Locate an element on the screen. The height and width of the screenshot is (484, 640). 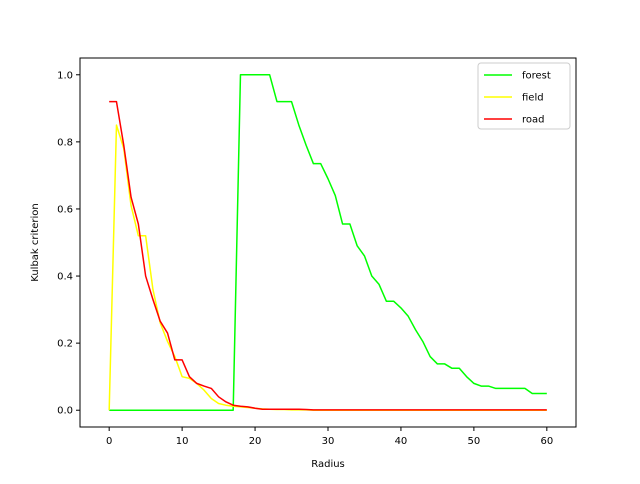
x-axis-label: Radius is located at coordinates (328, 464).